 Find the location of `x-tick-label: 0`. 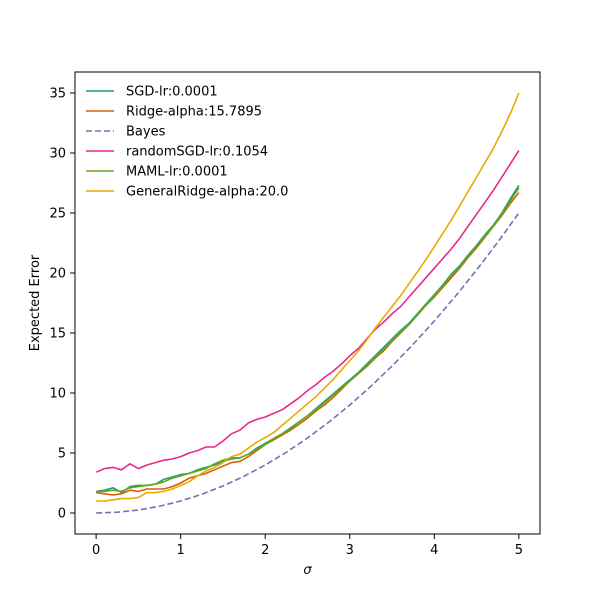

x-tick-label: 0 is located at coordinates (96, 550).